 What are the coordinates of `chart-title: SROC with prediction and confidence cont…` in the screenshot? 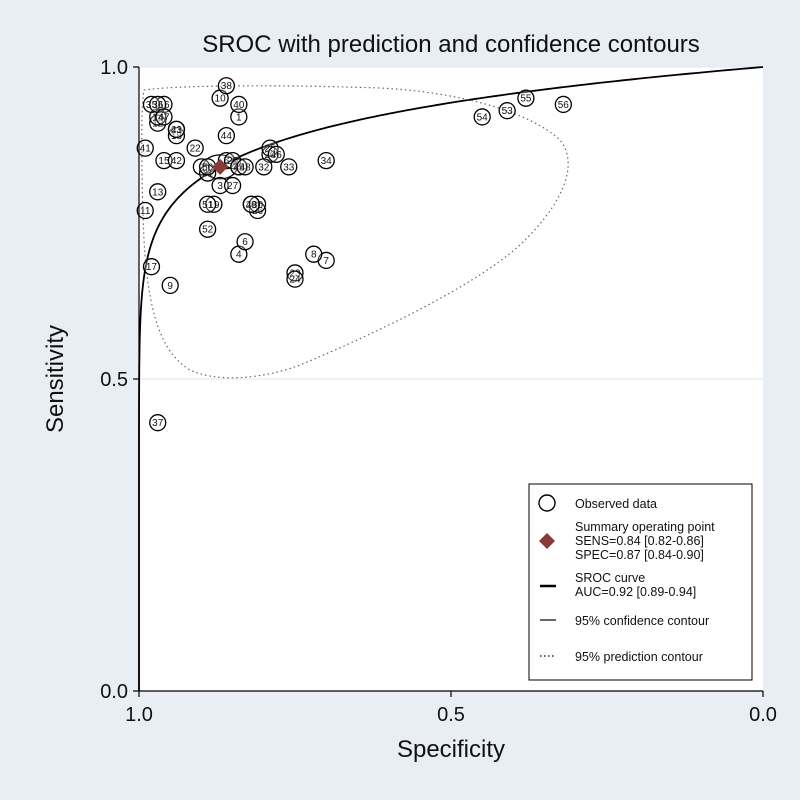 It's located at (451, 44).